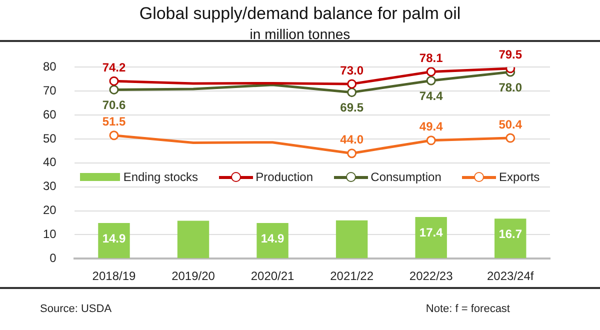 The width and height of the screenshot is (600, 330). I want to click on y-tick-label: 30, so click(49, 186).